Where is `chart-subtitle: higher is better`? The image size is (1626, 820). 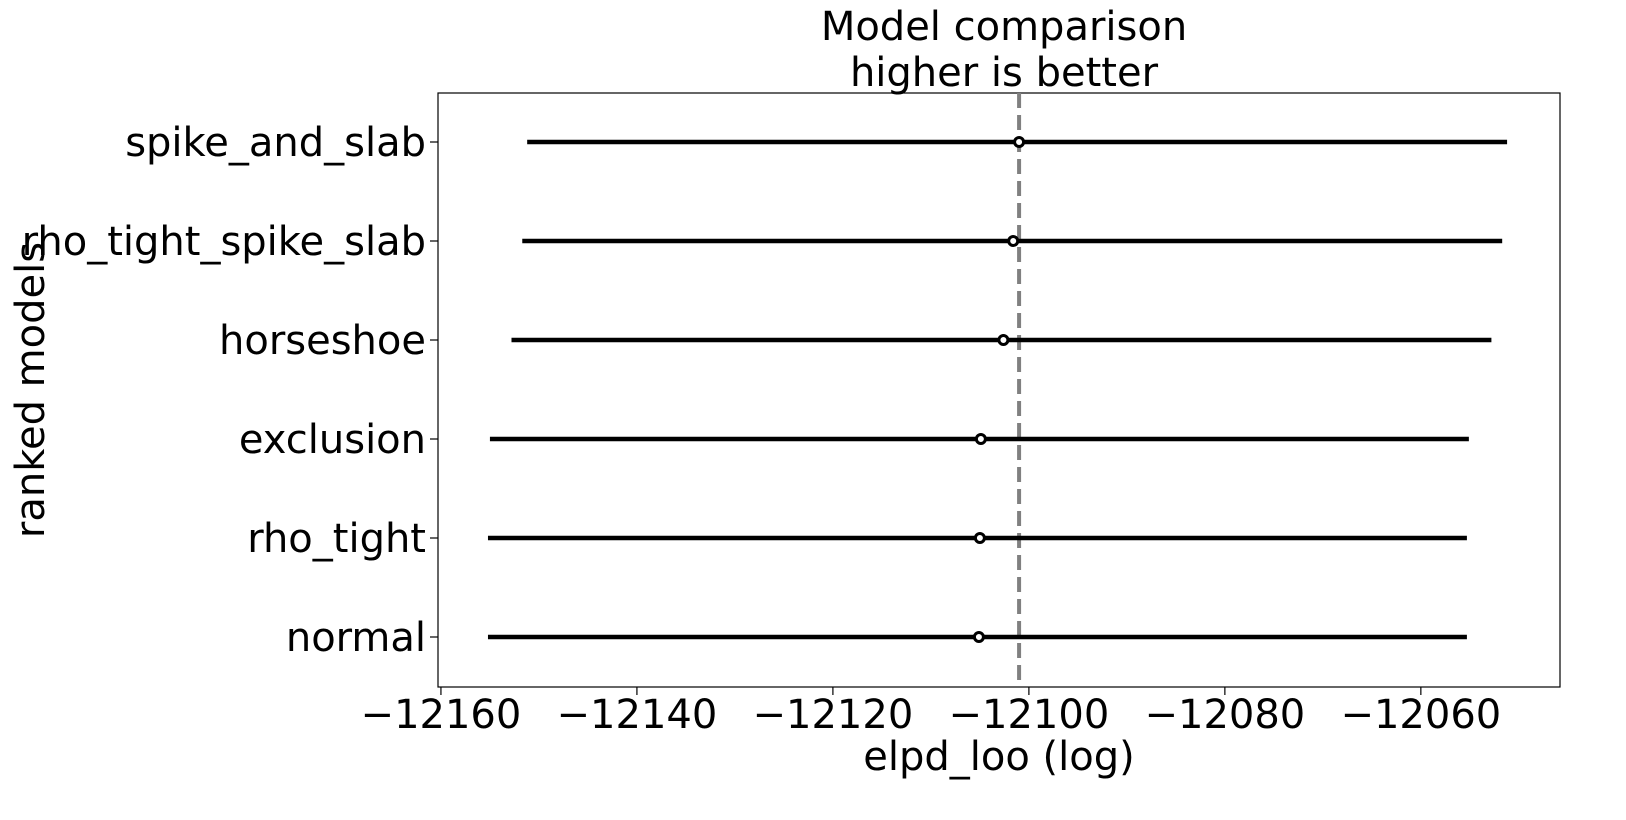
chart-subtitle: higher is better is located at coordinates (1004, 73).